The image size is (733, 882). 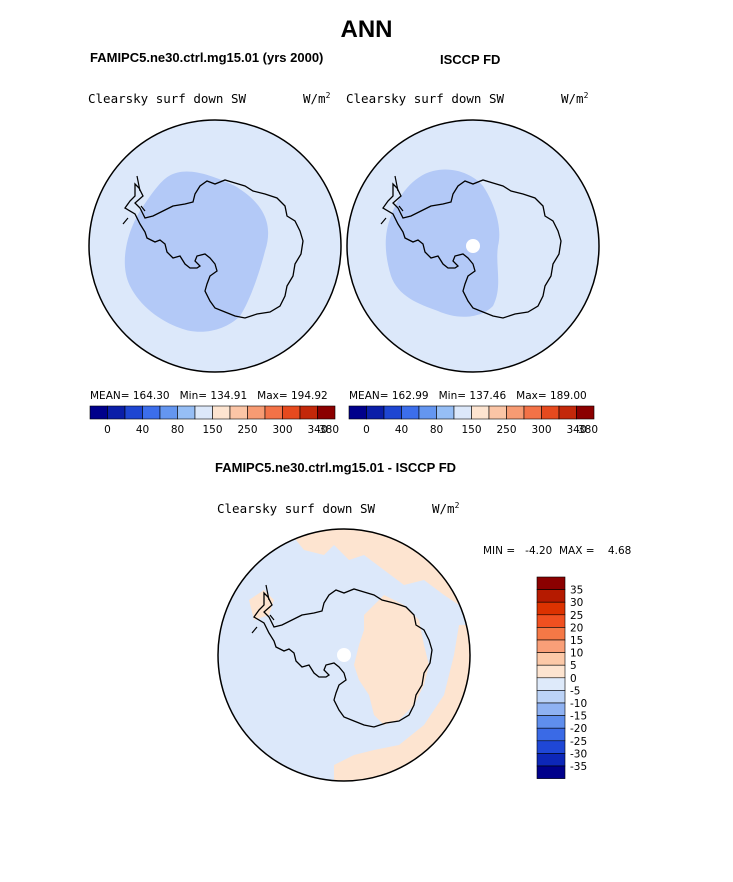 I want to click on diff-map-peninsula, so click(x=263, y=609).